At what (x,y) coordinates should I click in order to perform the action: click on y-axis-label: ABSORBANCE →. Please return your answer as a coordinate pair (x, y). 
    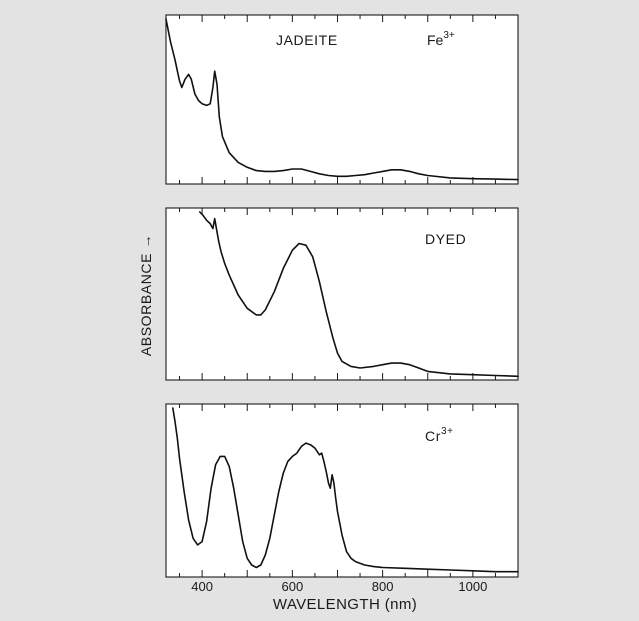
    Looking at the image, I should click on (146, 295).